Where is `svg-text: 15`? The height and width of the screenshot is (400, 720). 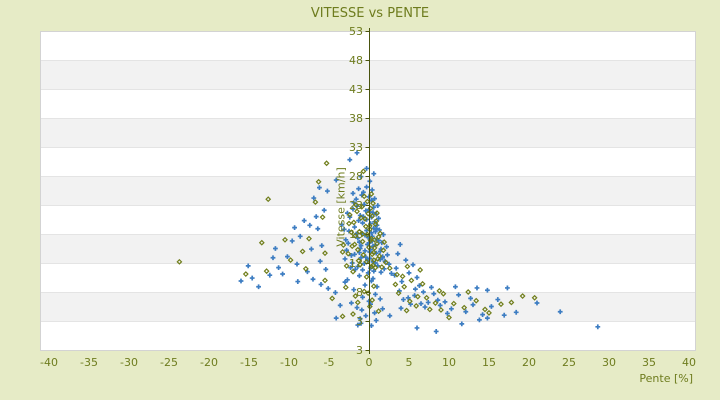 svg-text: 15 is located at coordinates (489, 362).